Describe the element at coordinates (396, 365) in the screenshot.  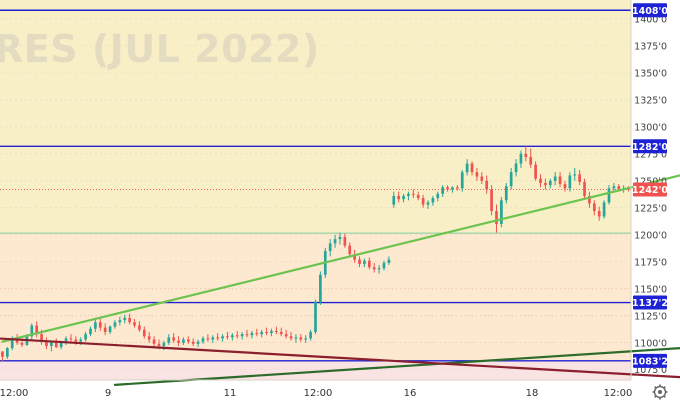
I see `trendline` at that location.